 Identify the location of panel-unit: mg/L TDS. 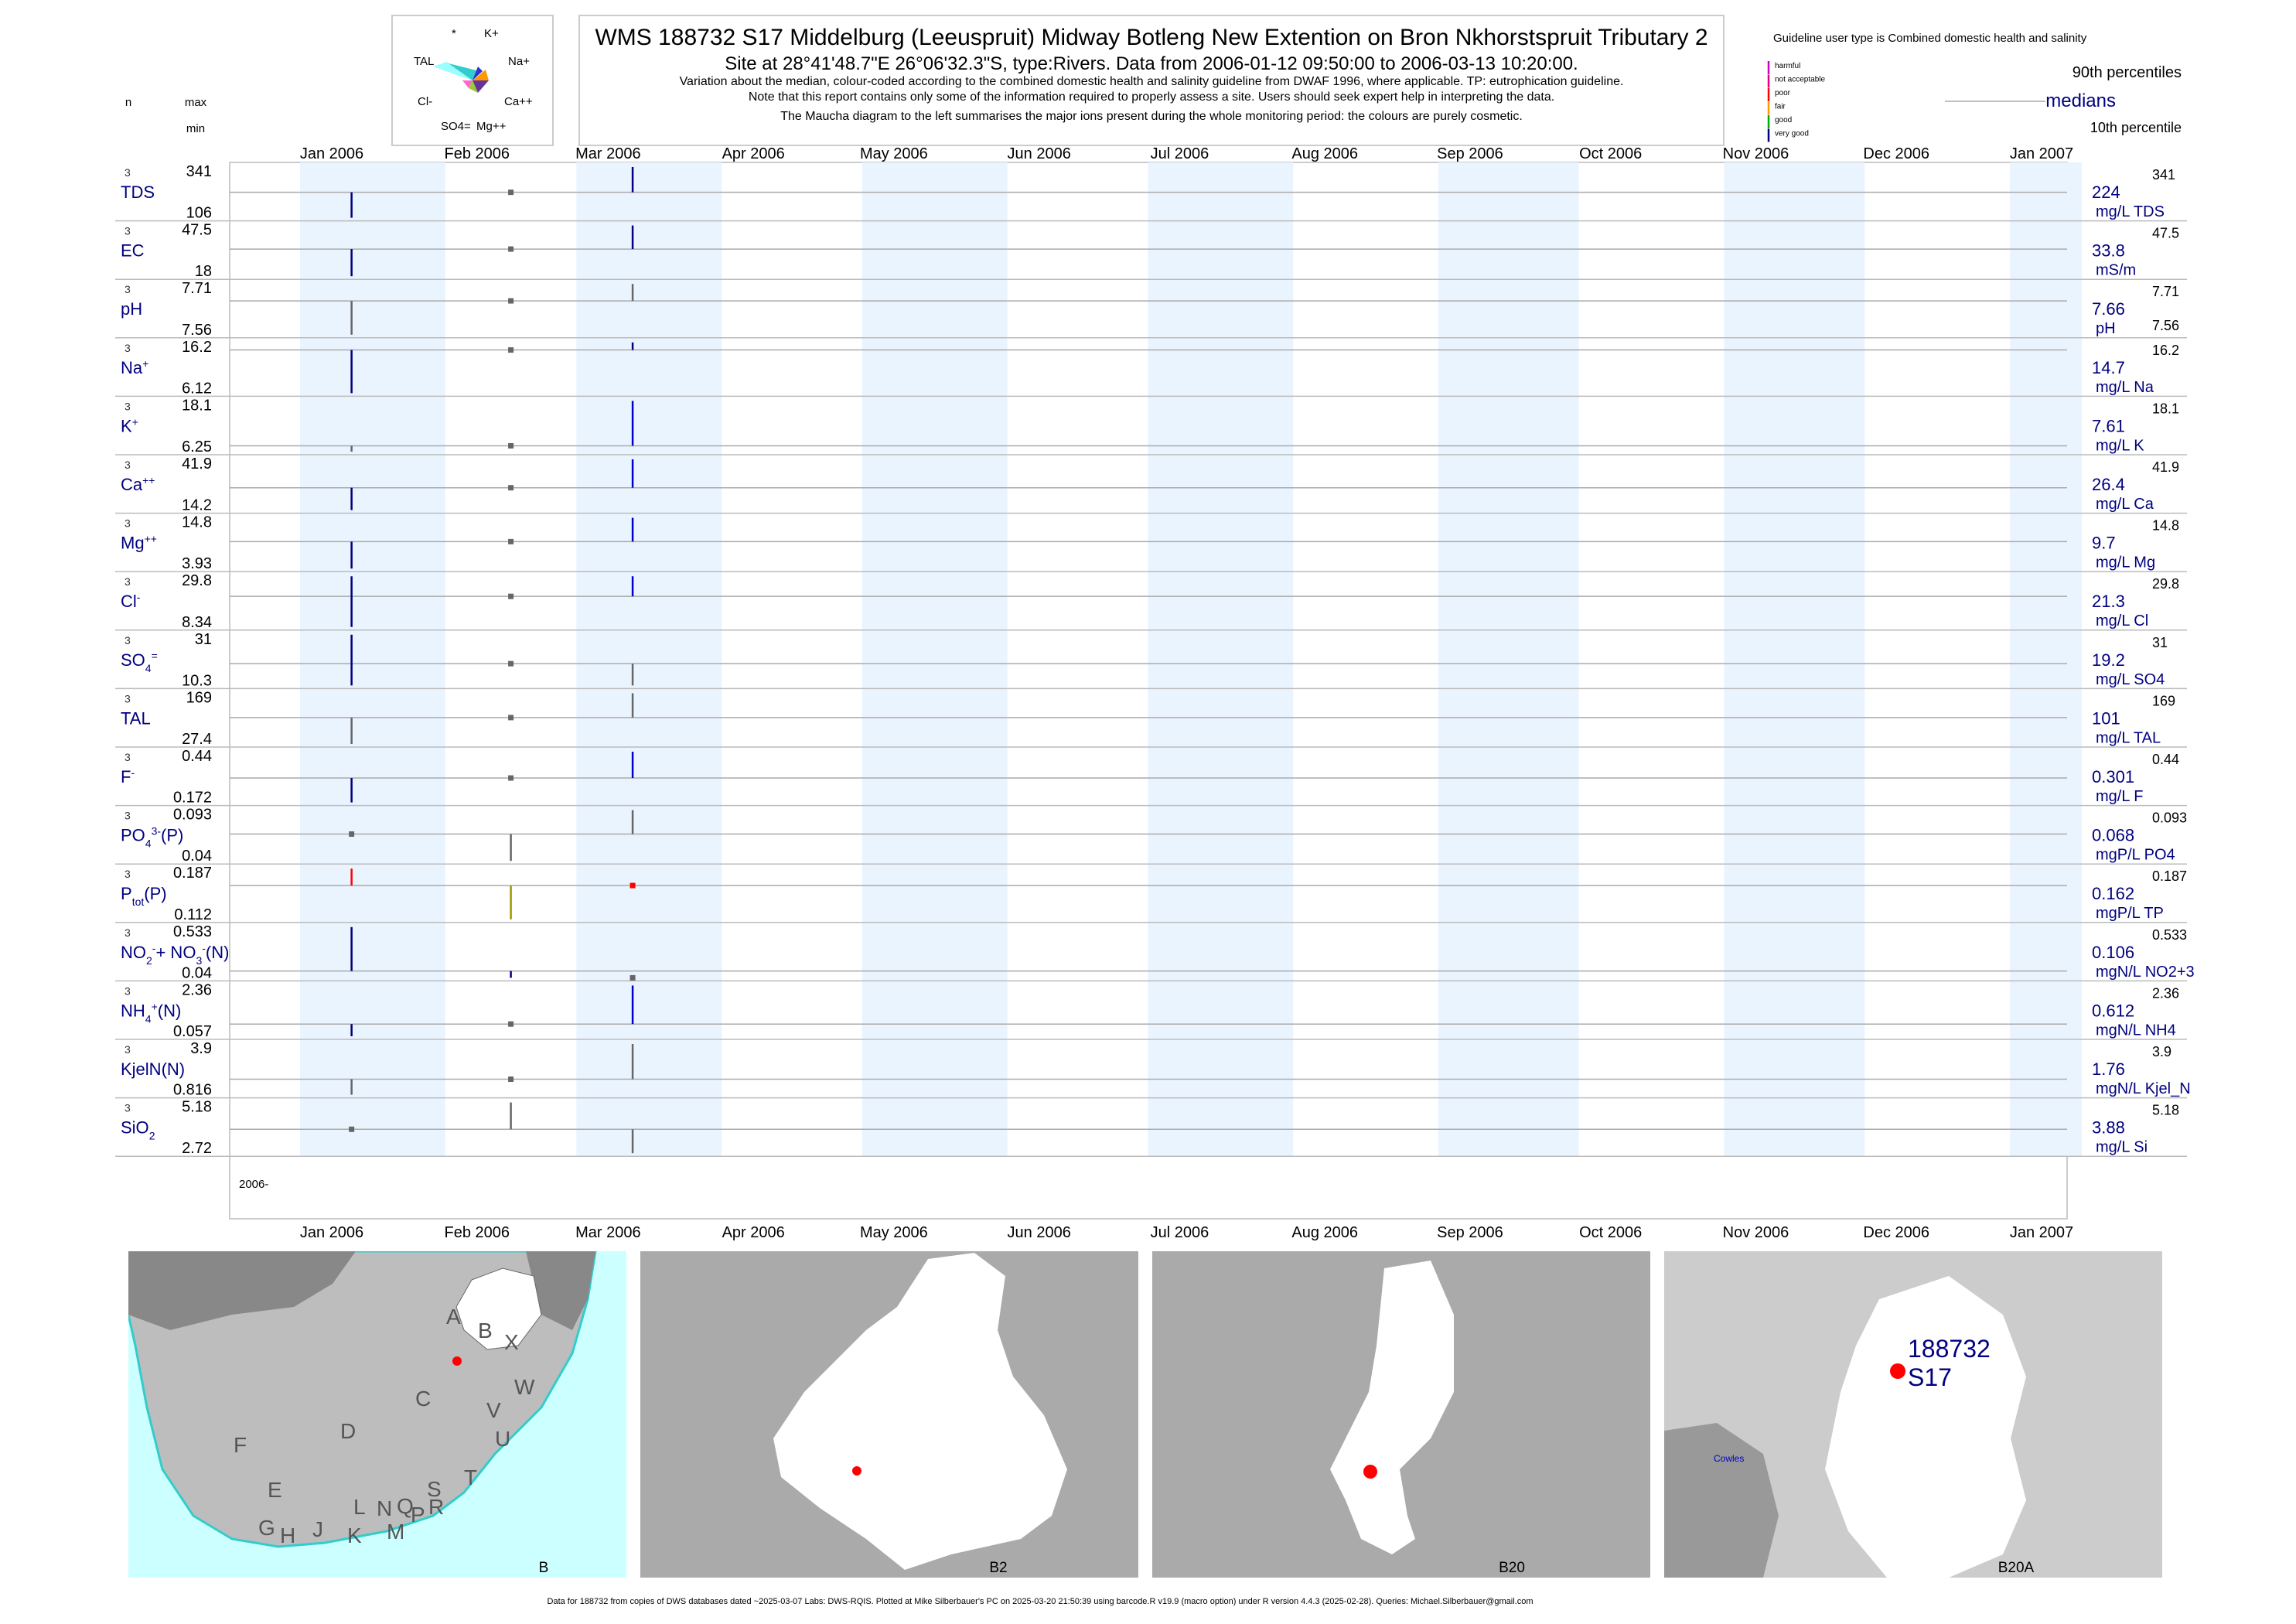
(2130, 211).